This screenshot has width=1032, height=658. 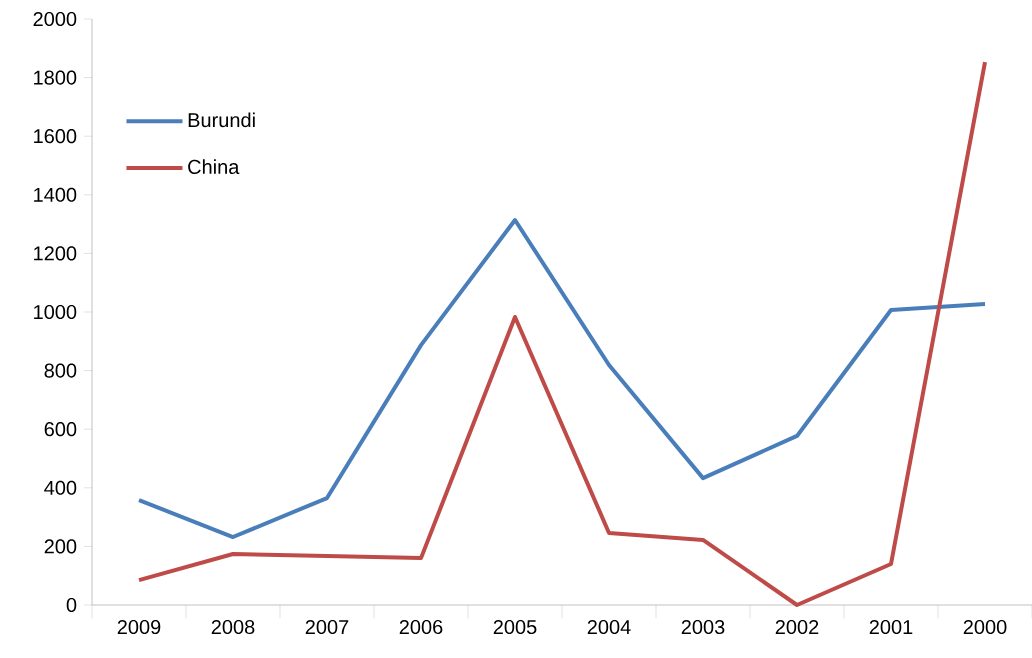 What do you see at coordinates (60, 429) in the screenshot?
I see `y-tick-label: 600` at bounding box center [60, 429].